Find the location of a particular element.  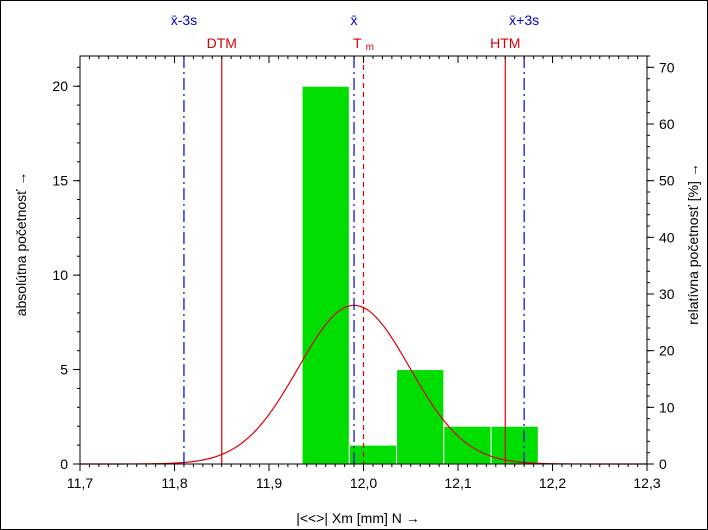

reference-label-1: x̄-3s is located at coordinates (184, 20).